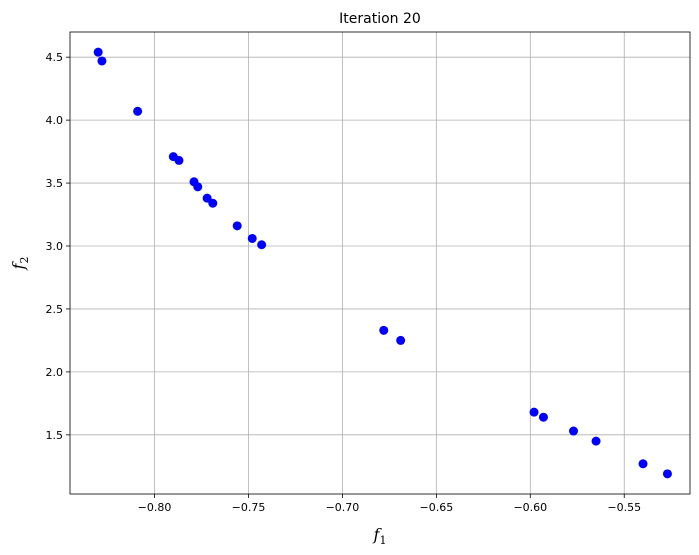 This screenshot has height=555, width=699. What do you see at coordinates (55, 372) in the screenshot?
I see `y-tick-label: 2.0` at bounding box center [55, 372].